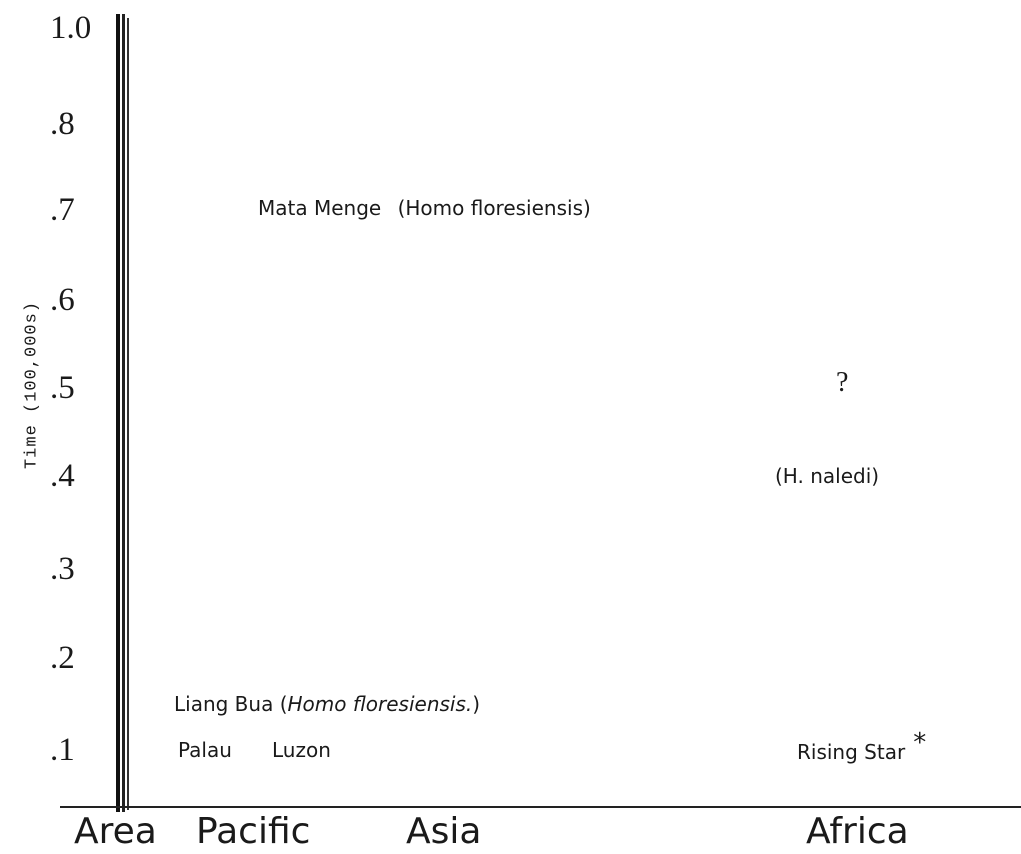  I want to click on asterisk-mark: *, so click(920, 743).